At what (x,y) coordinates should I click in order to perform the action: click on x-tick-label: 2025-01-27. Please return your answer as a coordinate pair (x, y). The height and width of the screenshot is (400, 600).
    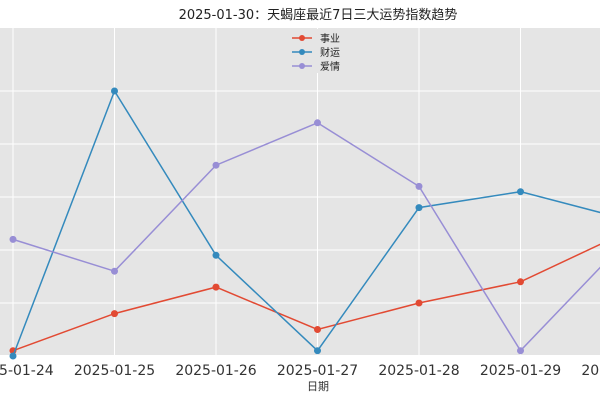
    Looking at the image, I should click on (317, 371).